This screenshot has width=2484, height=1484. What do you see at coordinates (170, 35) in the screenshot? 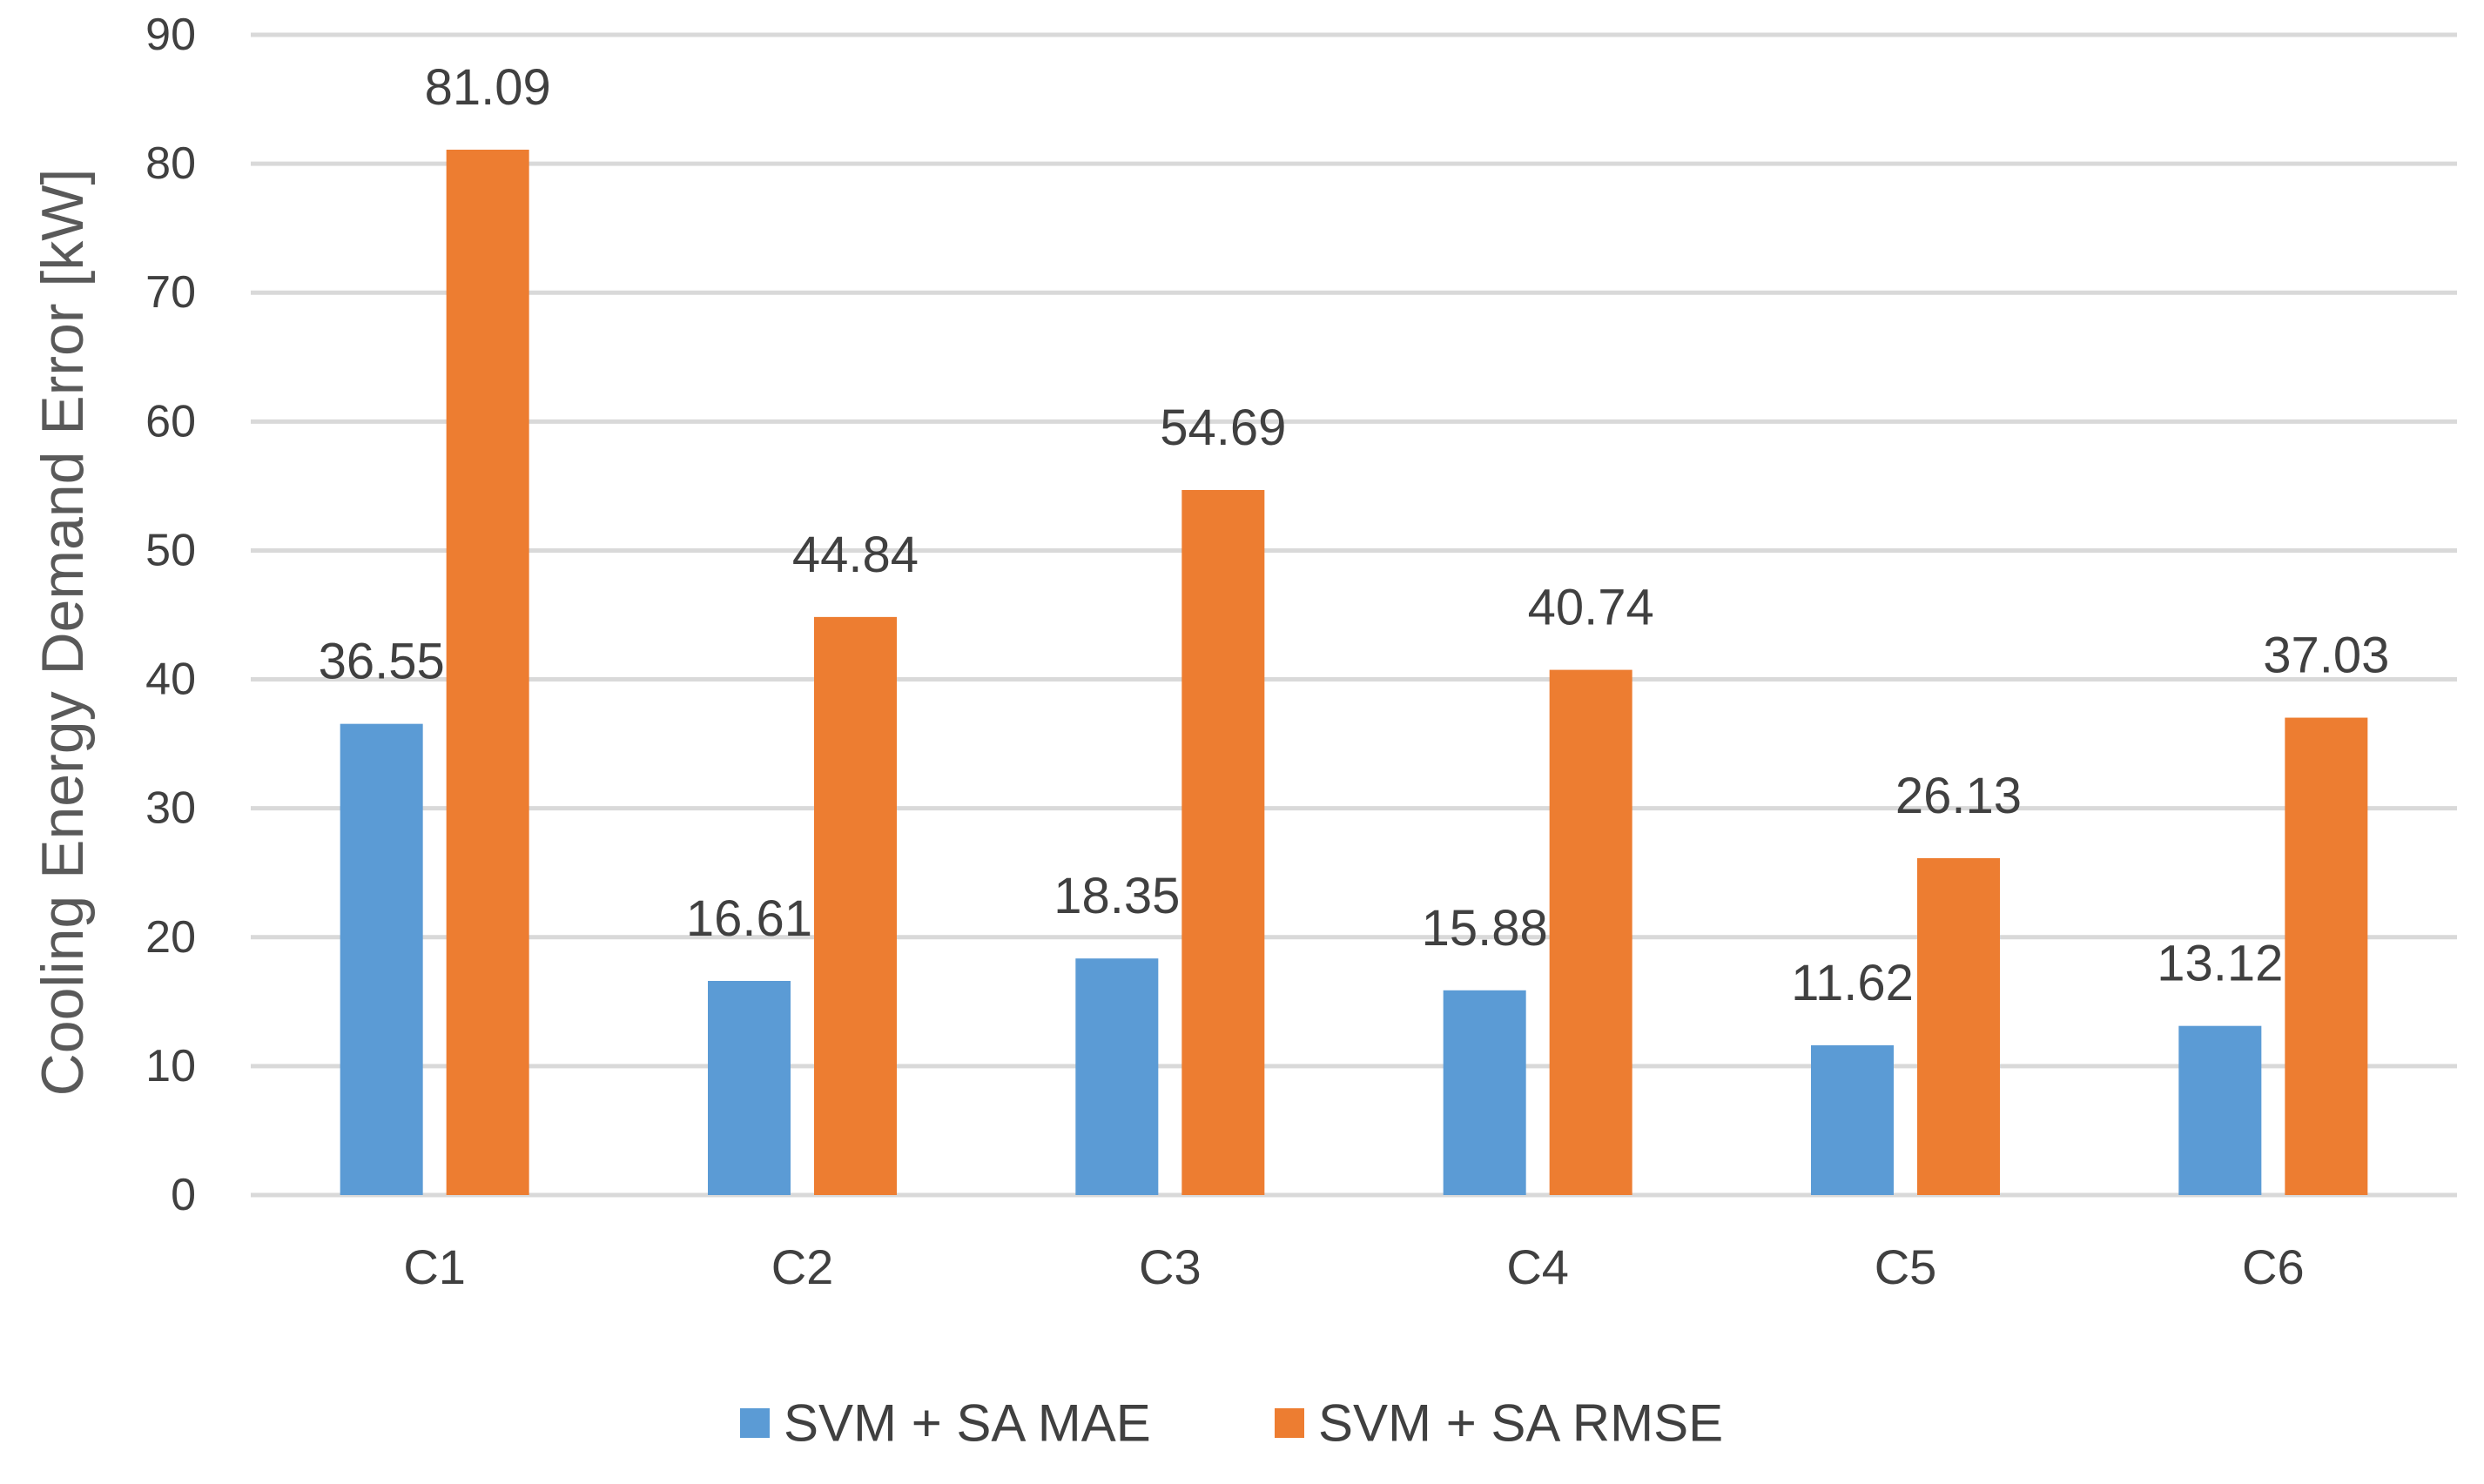
I see `y-tick-label: 90` at bounding box center [170, 35].